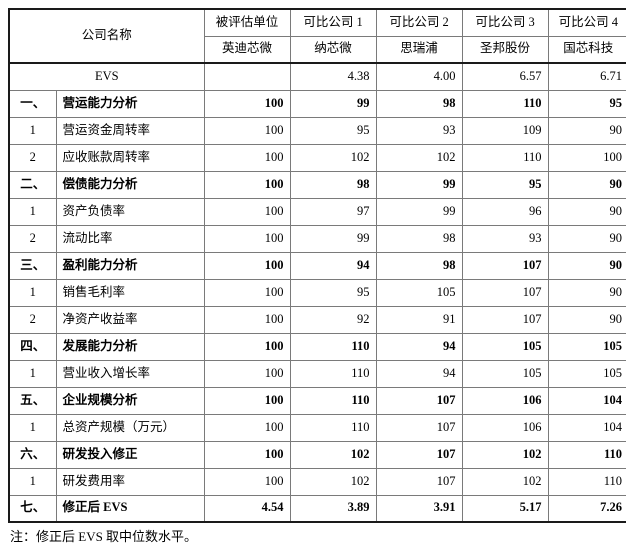 Image resolution: width=626 pixels, height=546 pixels. Describe the element at coordinates (586, 22) in the screenshot. I see `header-col-4-title: 可比公司 4` at that location.